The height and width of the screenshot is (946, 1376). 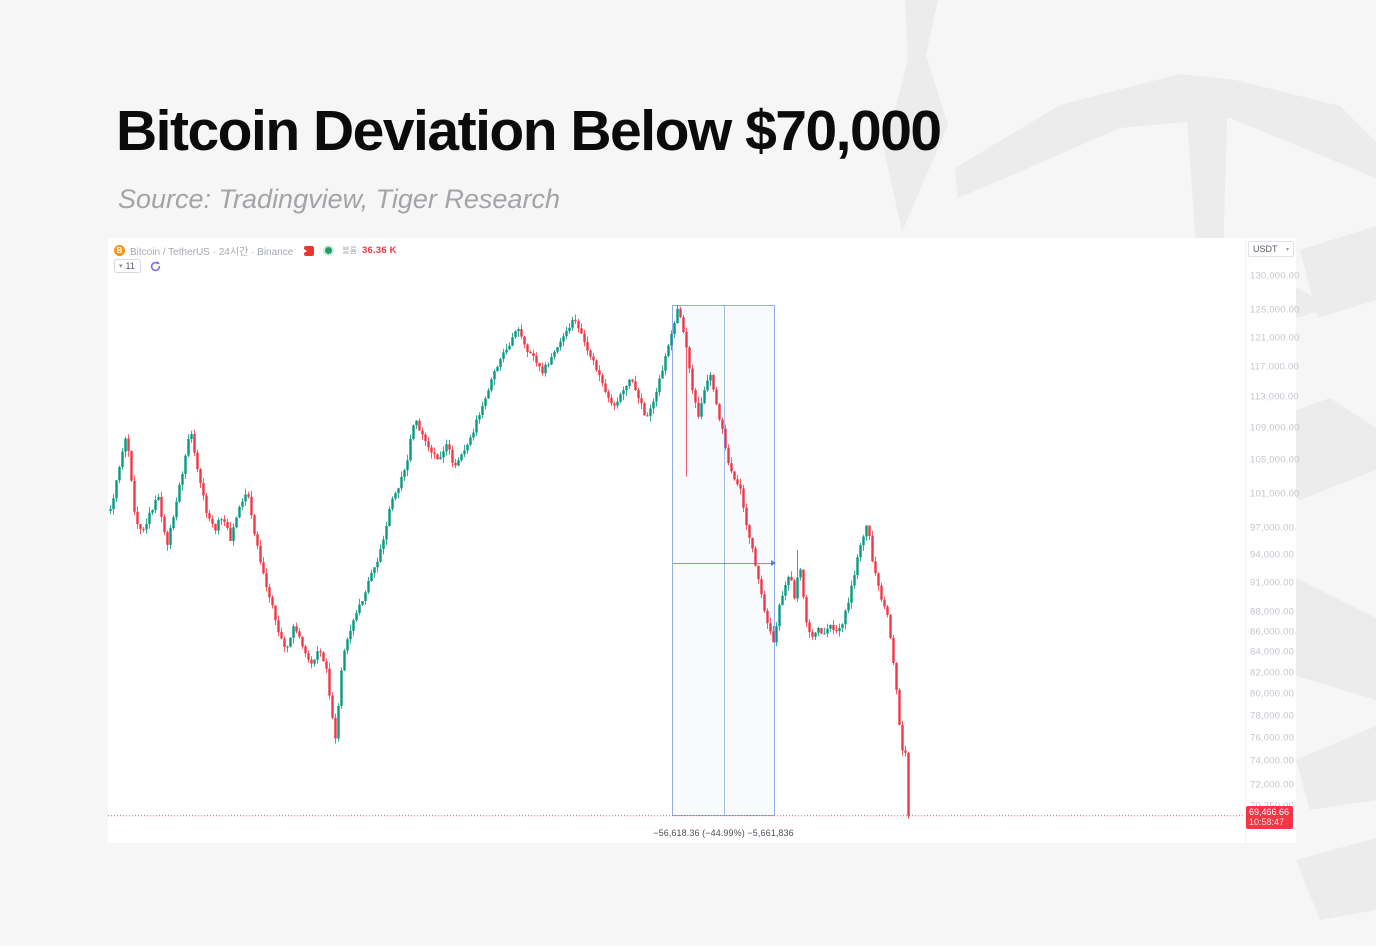 I want to click on measurement-arrow, so click(x=724, y=562).